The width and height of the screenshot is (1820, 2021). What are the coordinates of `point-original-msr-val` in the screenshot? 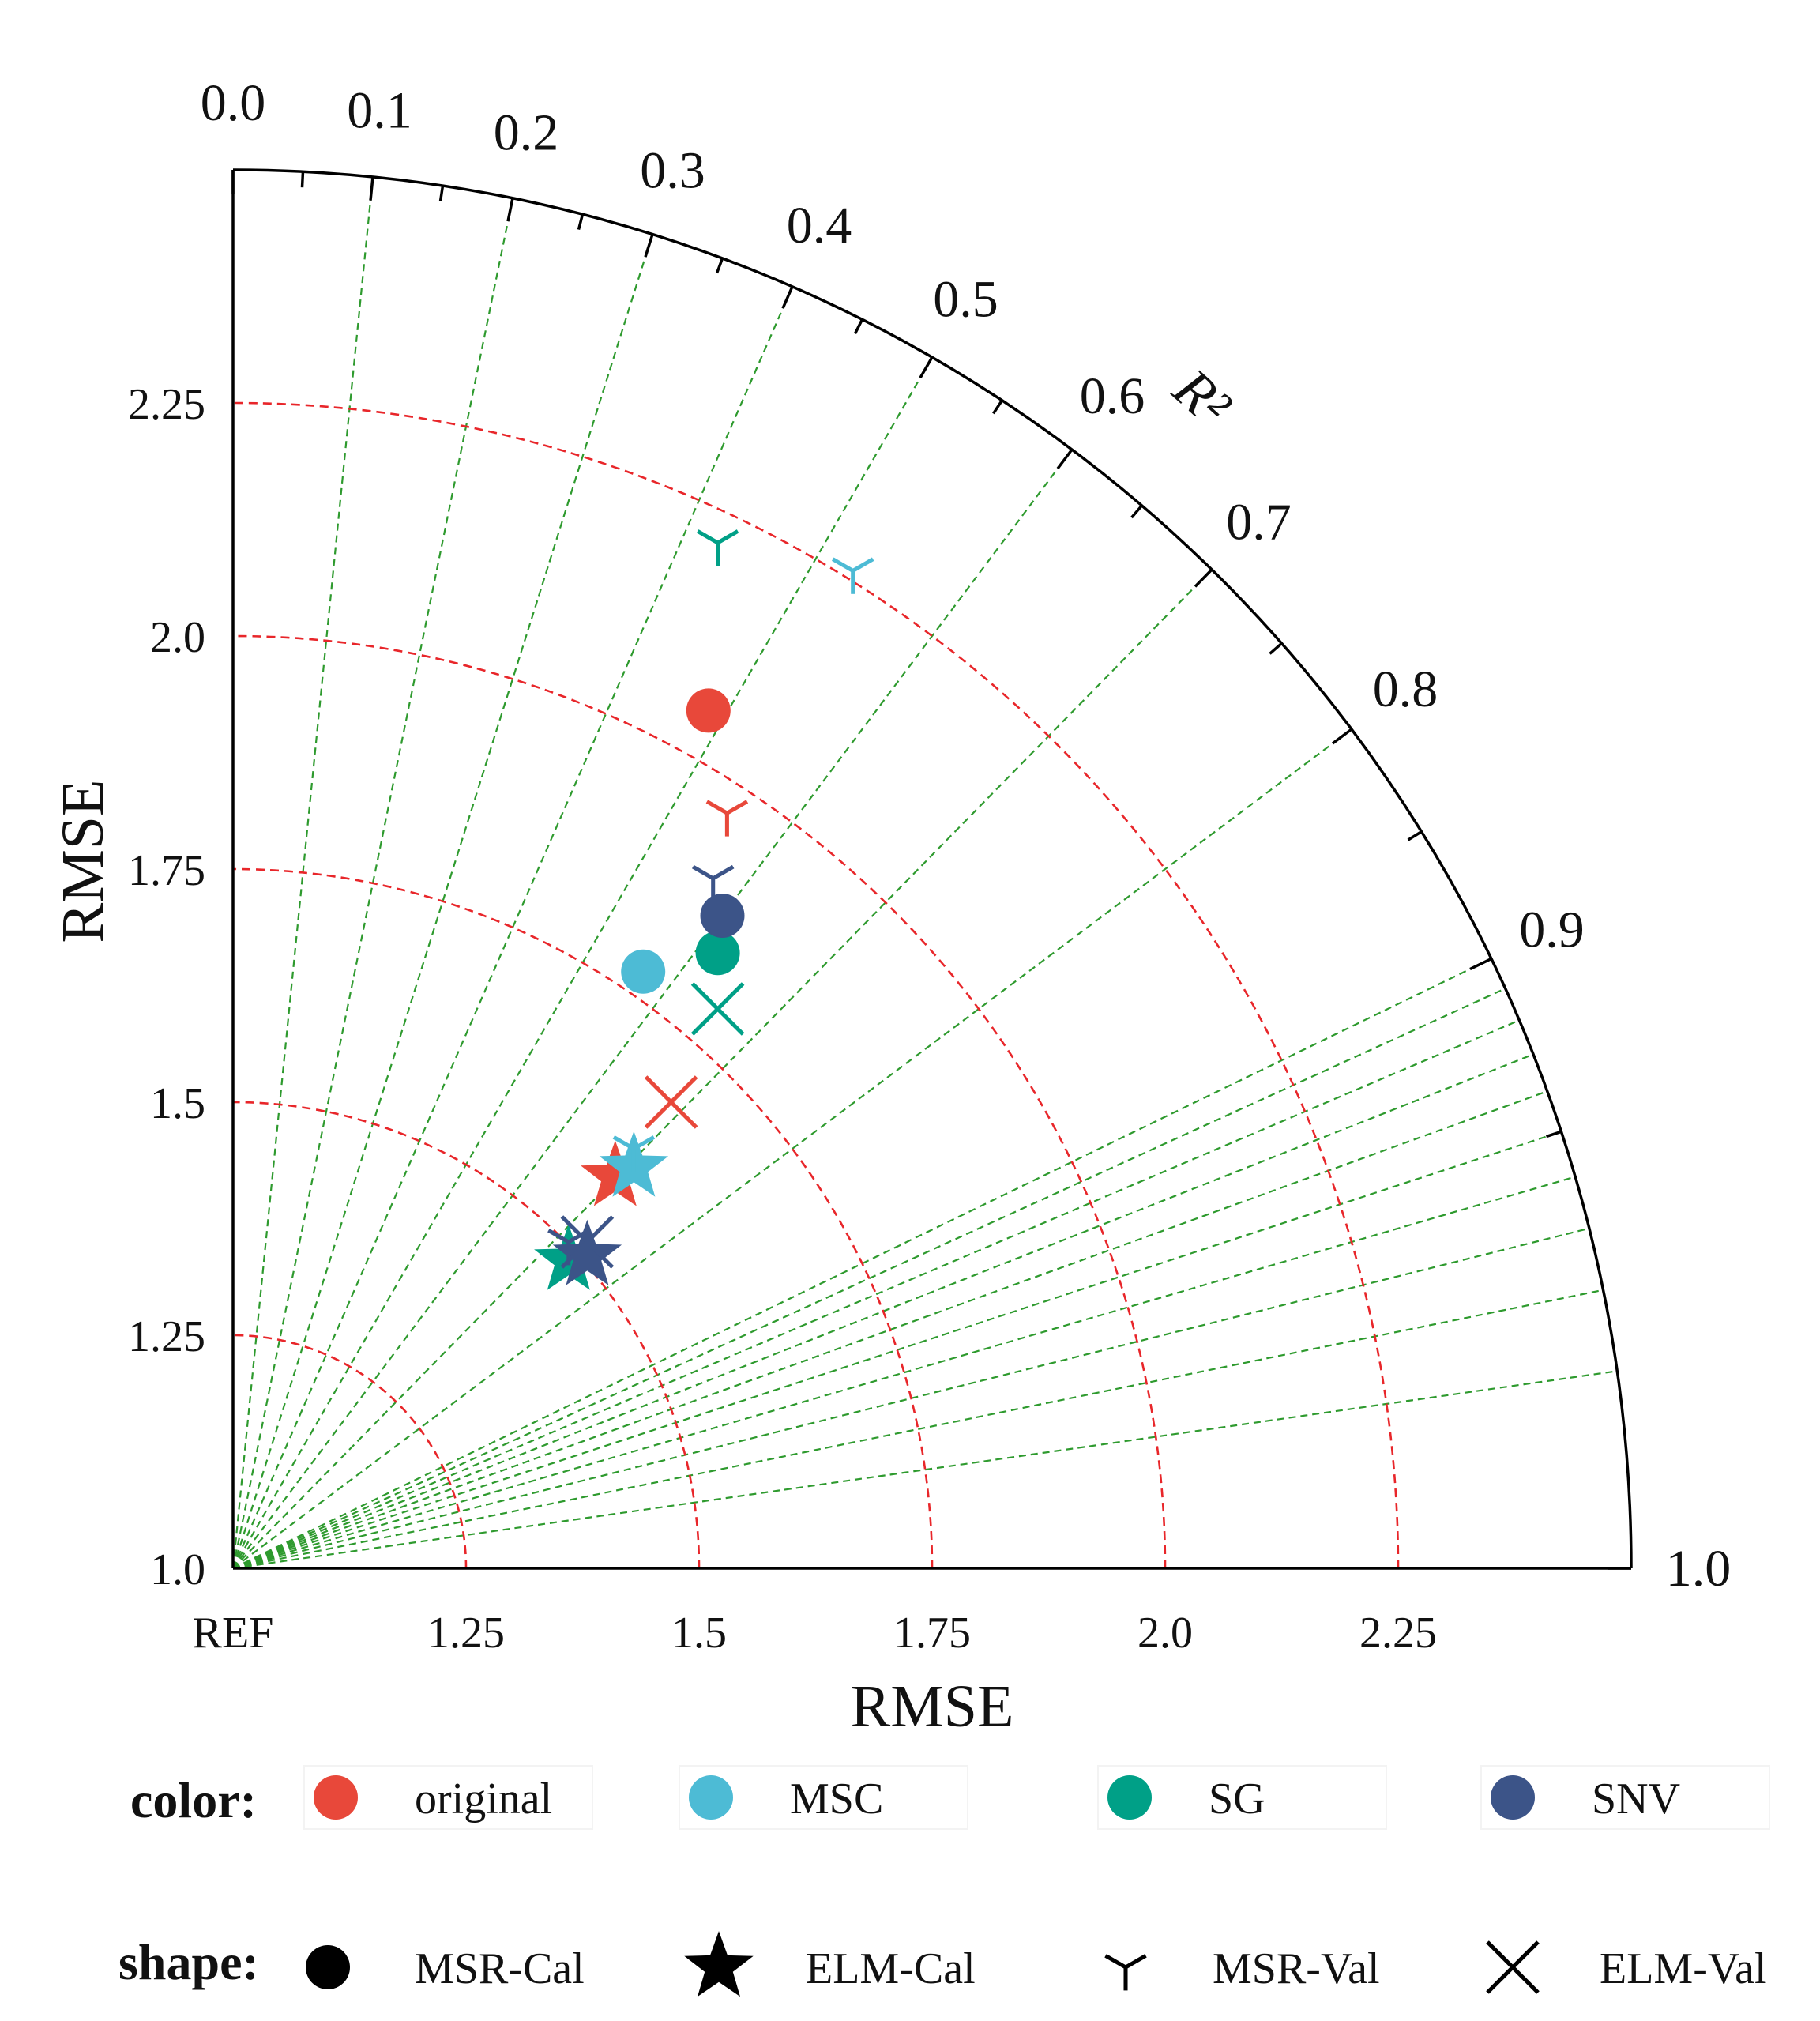 It's located at (727, 818).